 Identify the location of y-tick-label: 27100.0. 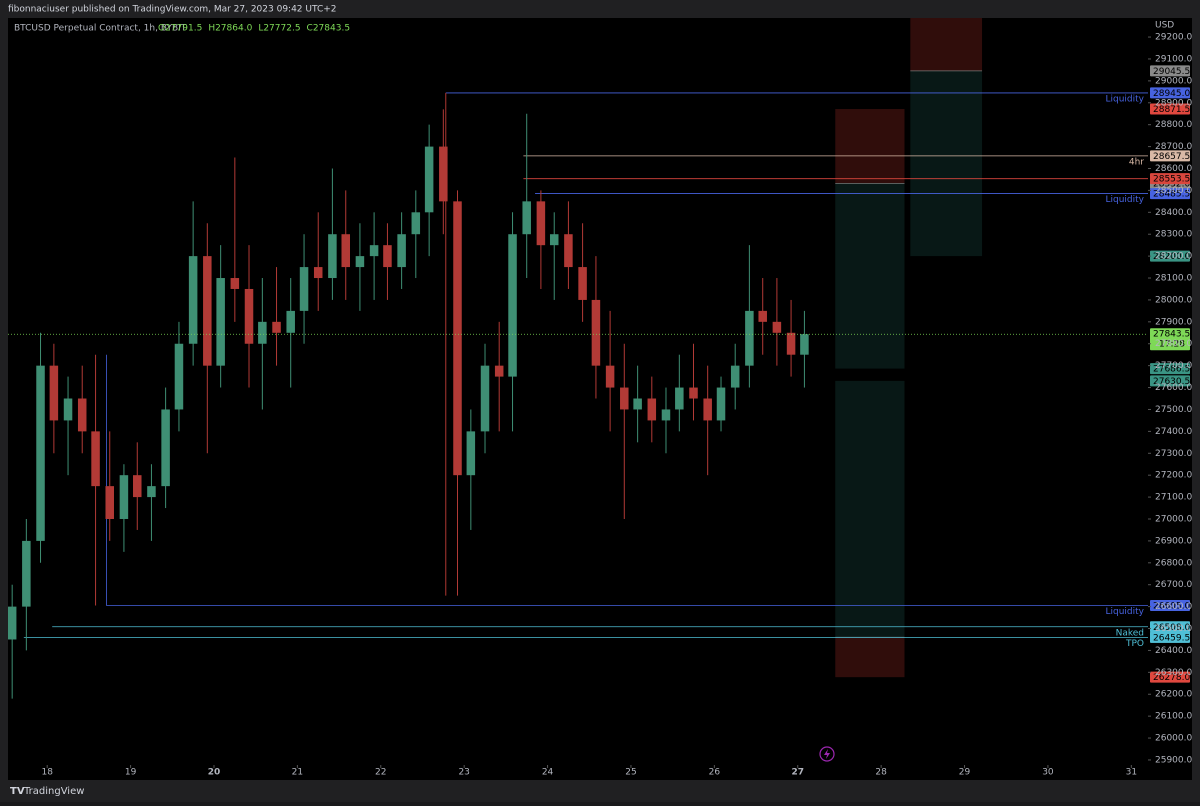
(1173, 498).